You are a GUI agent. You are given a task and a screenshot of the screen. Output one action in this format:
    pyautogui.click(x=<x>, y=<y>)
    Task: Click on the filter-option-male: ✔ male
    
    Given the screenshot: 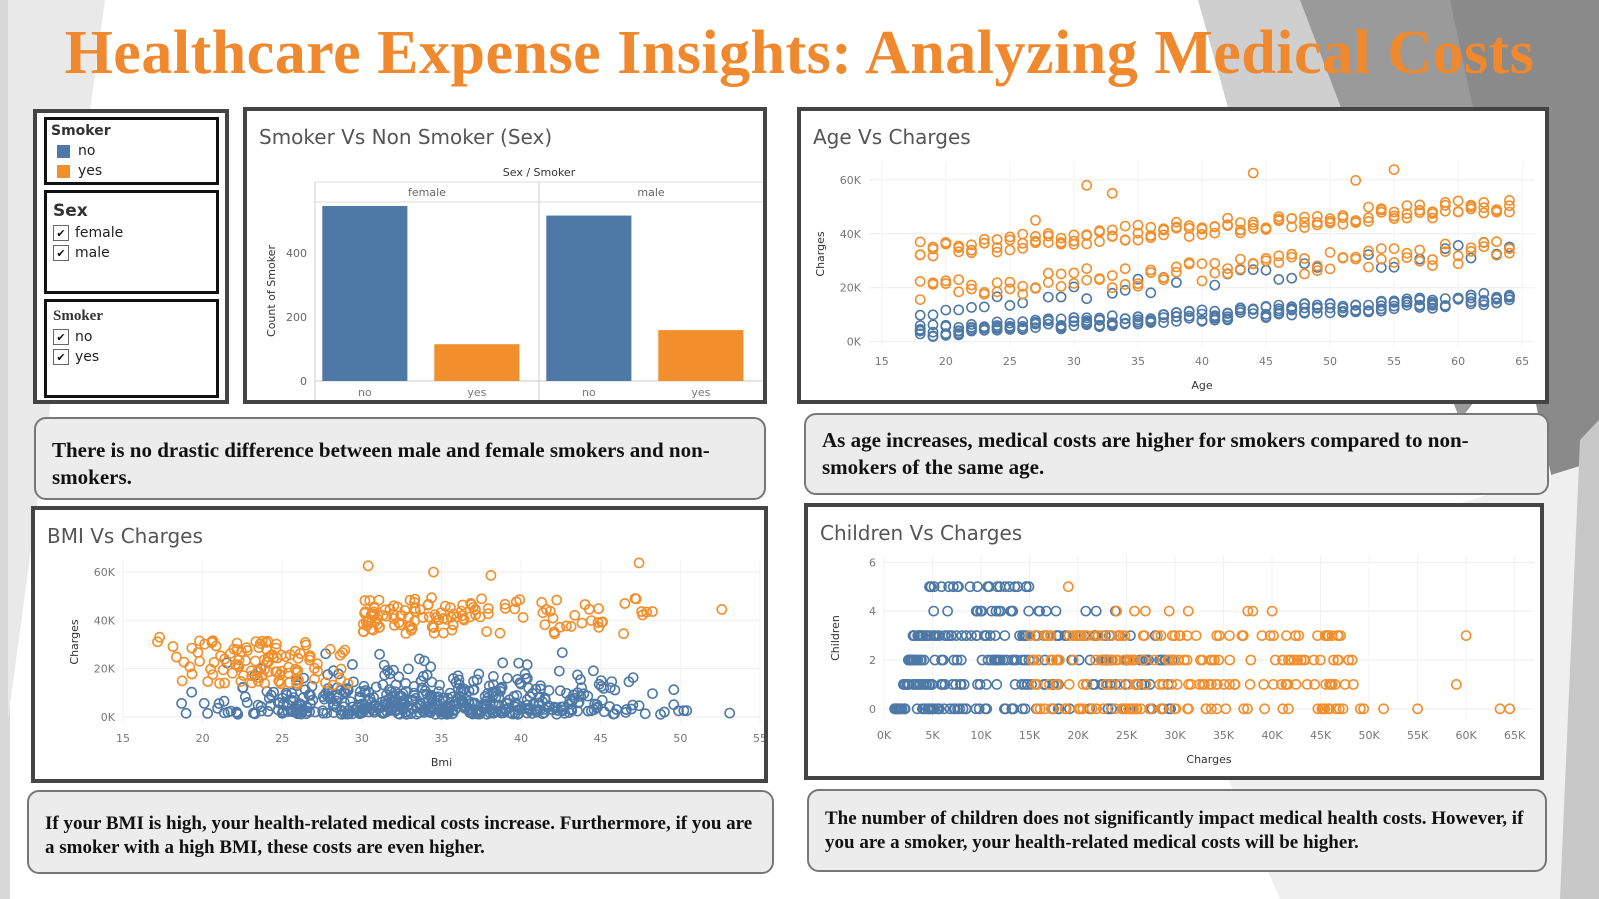 What is the action you would take?
    pyautogui.click(x=131, y=253)
    